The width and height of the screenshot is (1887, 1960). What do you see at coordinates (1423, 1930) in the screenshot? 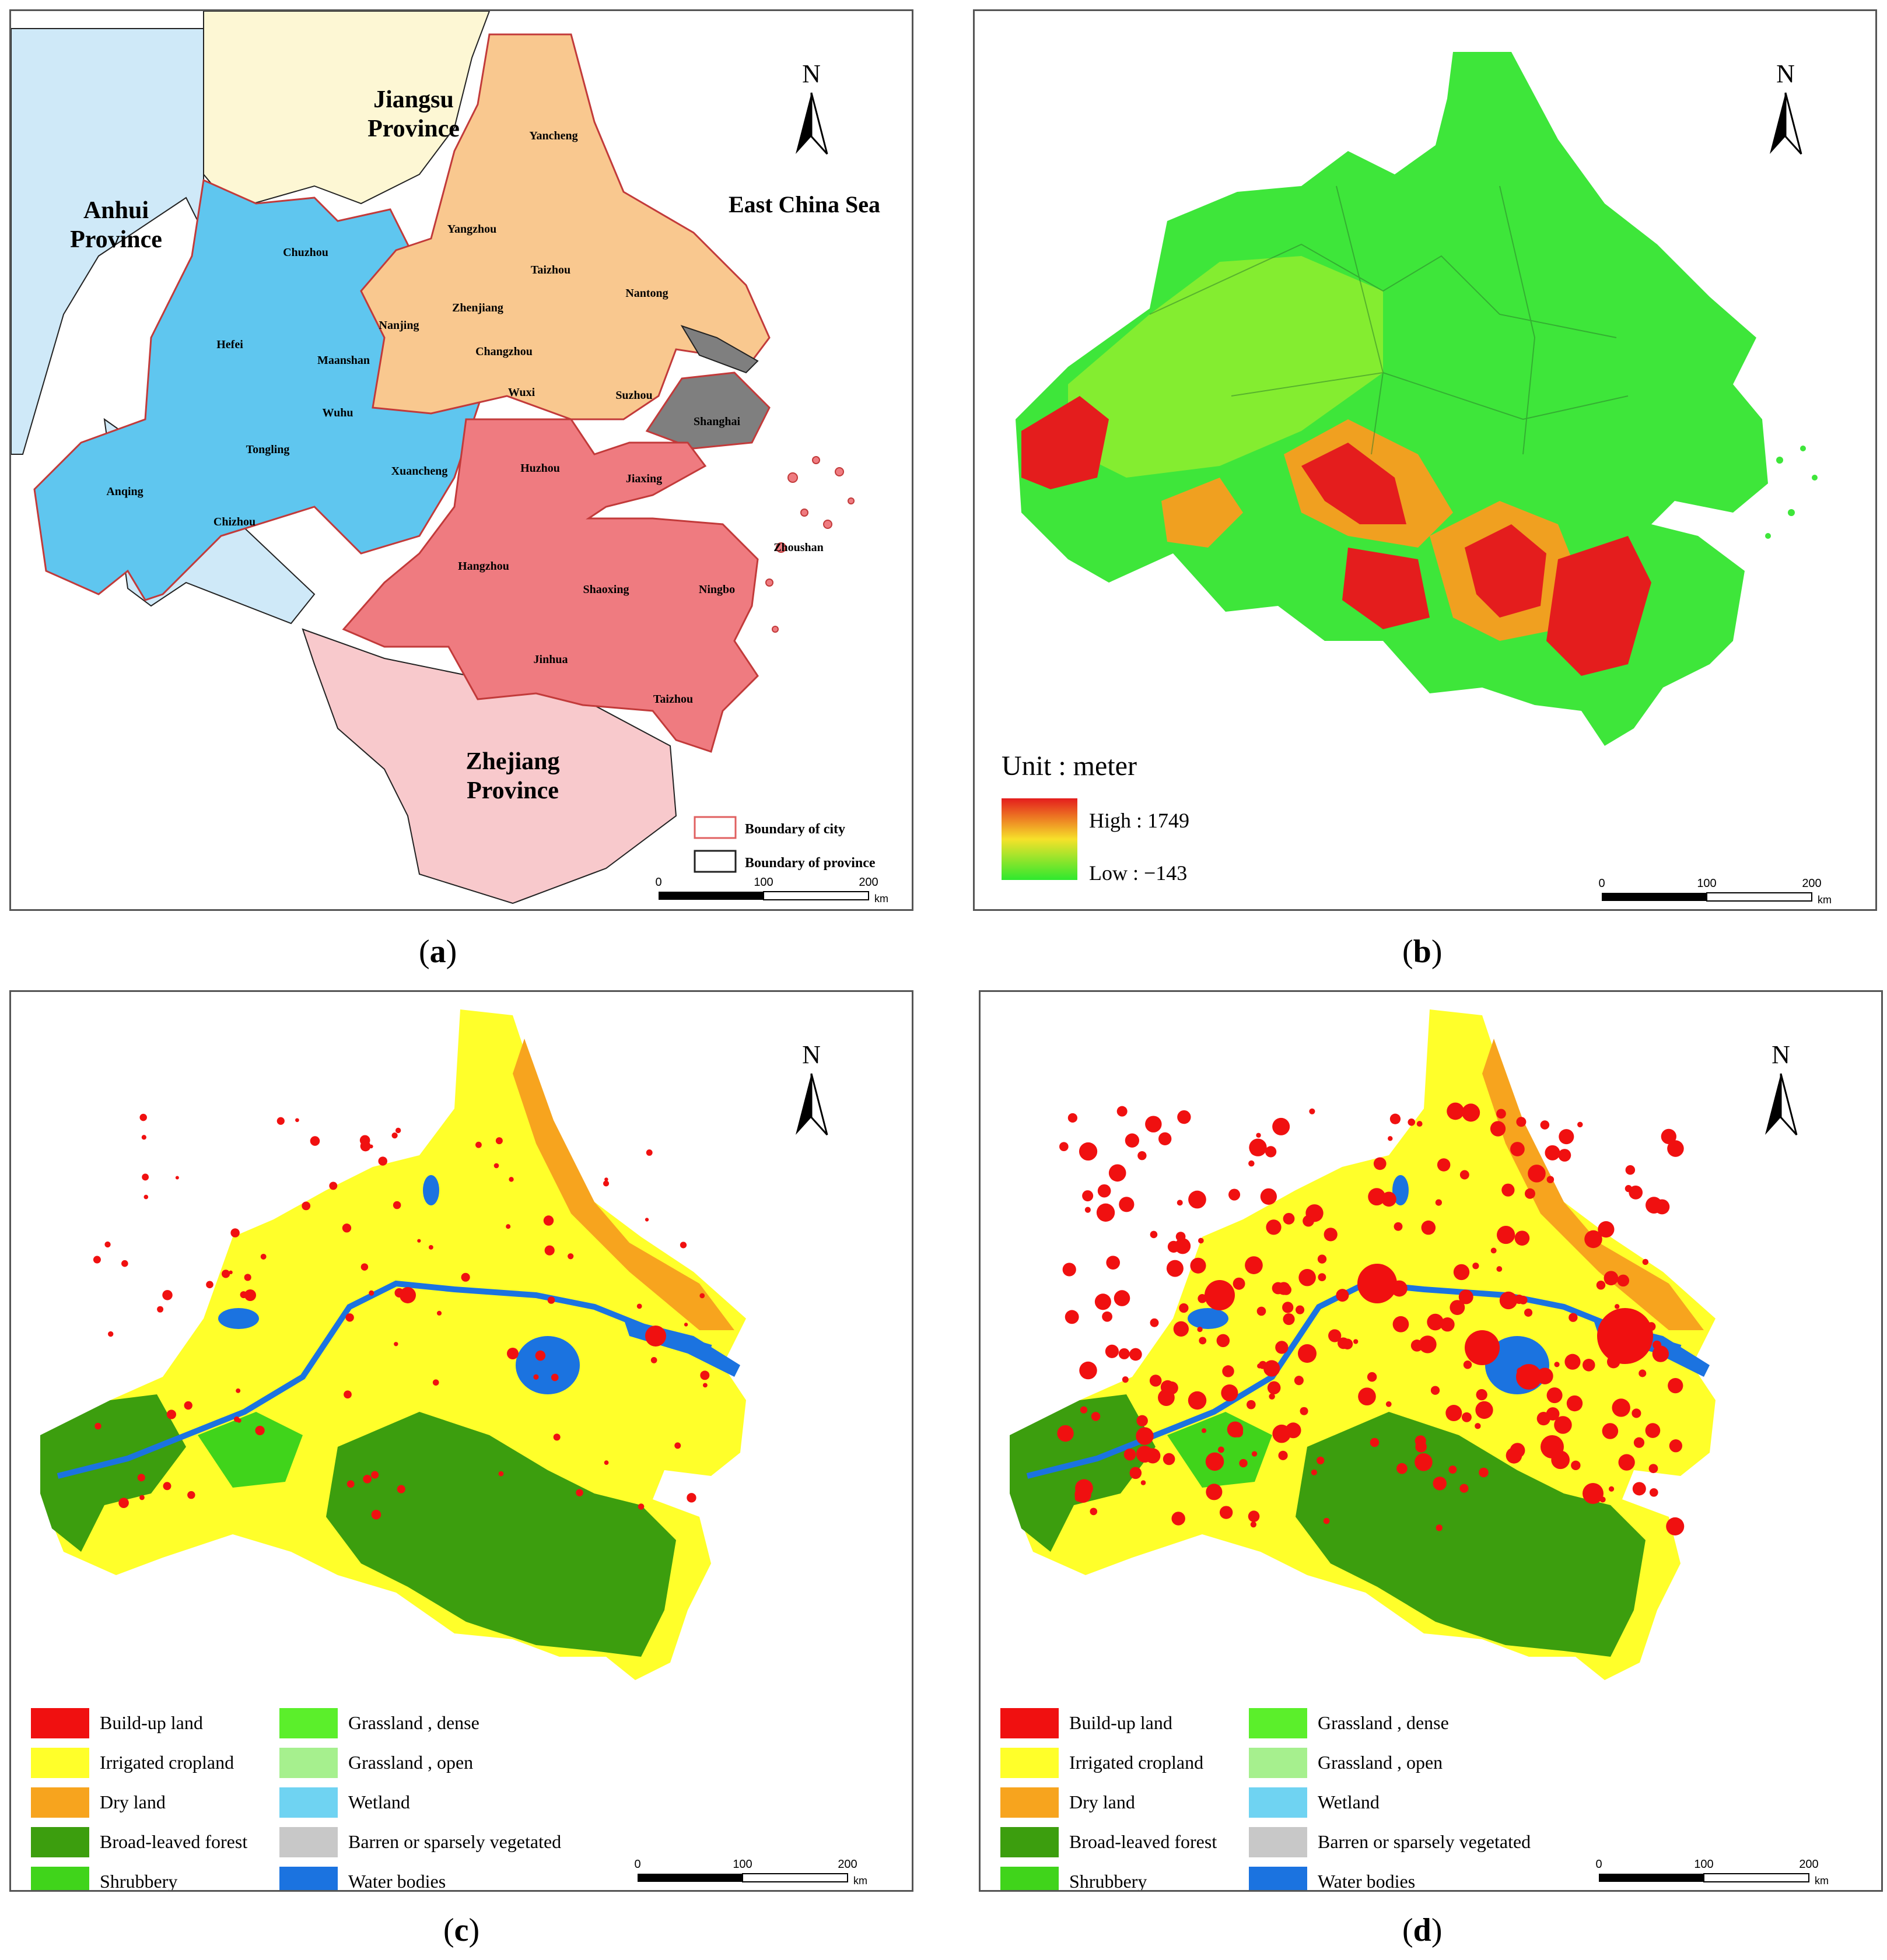
I see `caption-d: (d)` at bounding box center [1423, 1930].